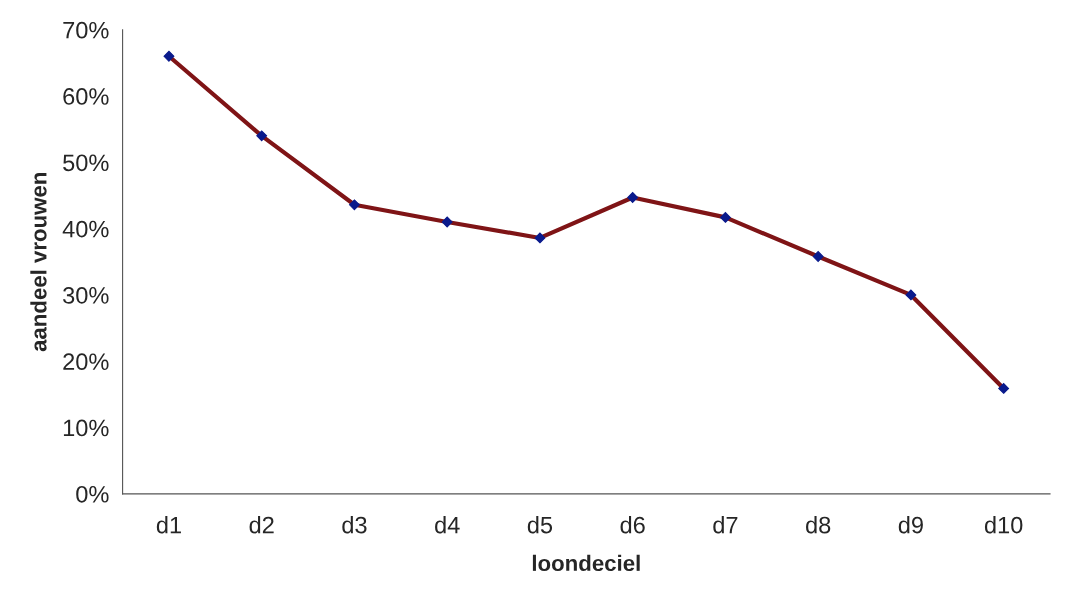 The width and height of the screenshot is (1066, 595). Describe the element at coordinates (92, 494) in the screenshot. I see `y-tick-label: 0%` at that location.